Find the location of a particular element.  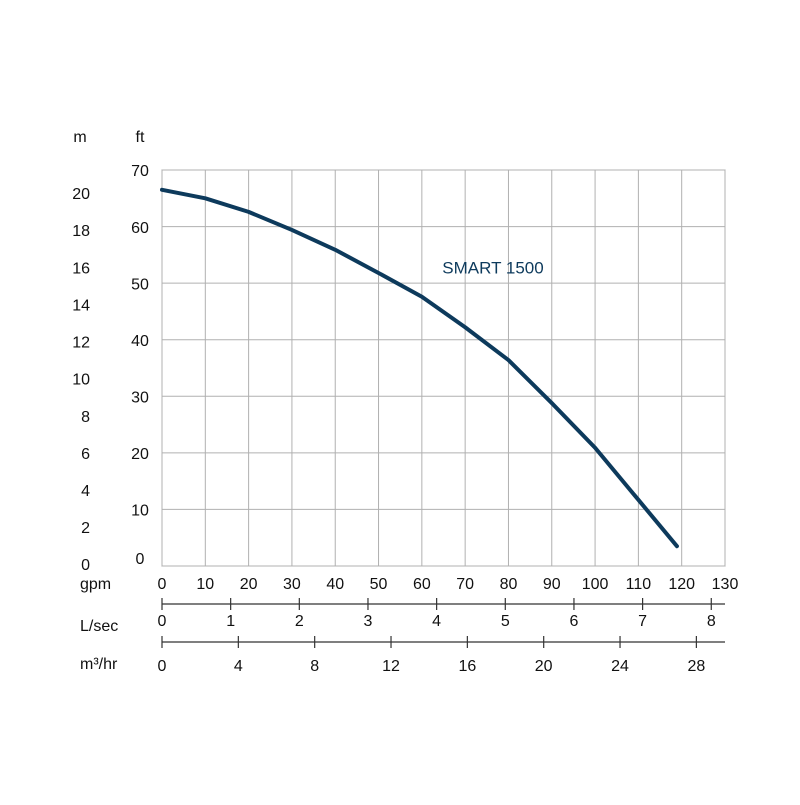

series-label: SMART 1500 is located at coordinates (492, 267).